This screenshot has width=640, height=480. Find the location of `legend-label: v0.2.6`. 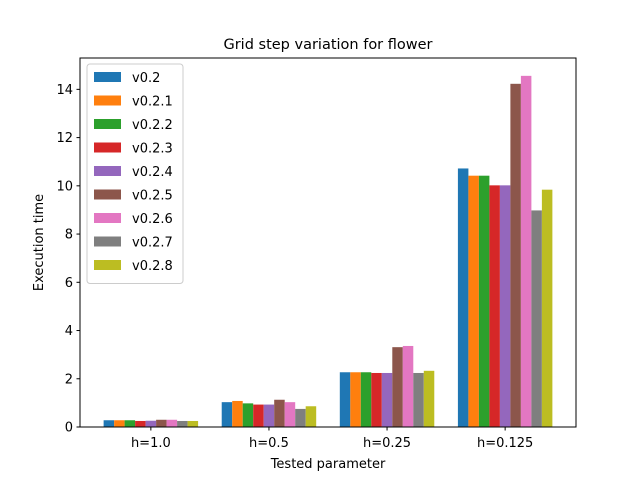

legend-label: v0.2.6 is located at coordinates (152, 219).